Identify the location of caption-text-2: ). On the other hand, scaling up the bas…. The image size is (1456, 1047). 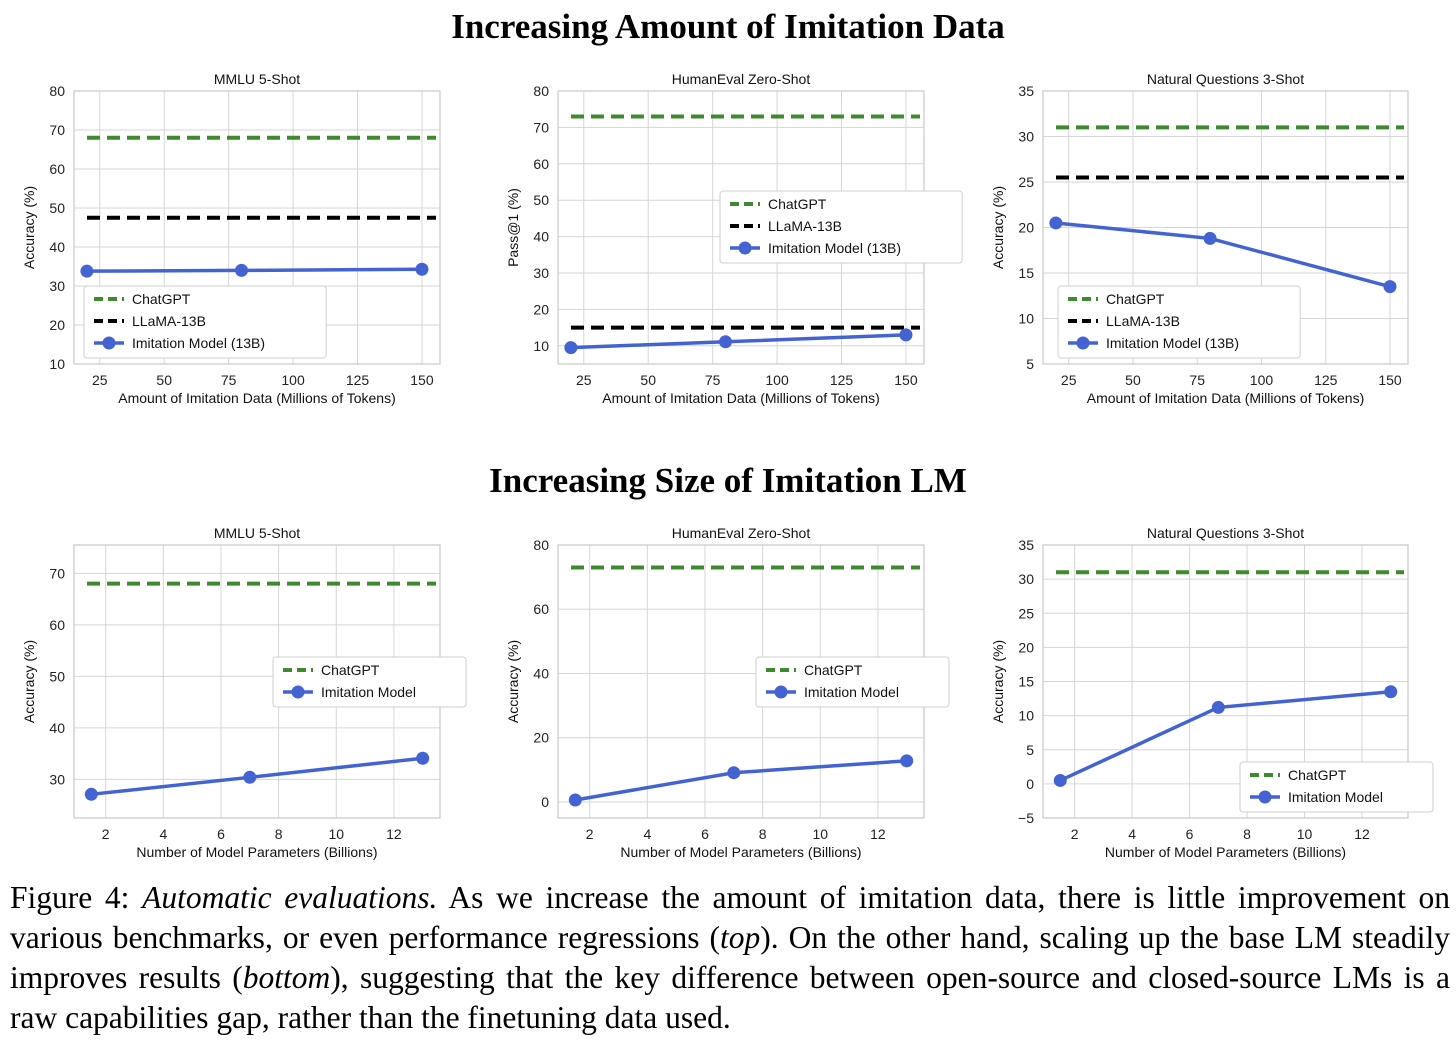
(730, 957).